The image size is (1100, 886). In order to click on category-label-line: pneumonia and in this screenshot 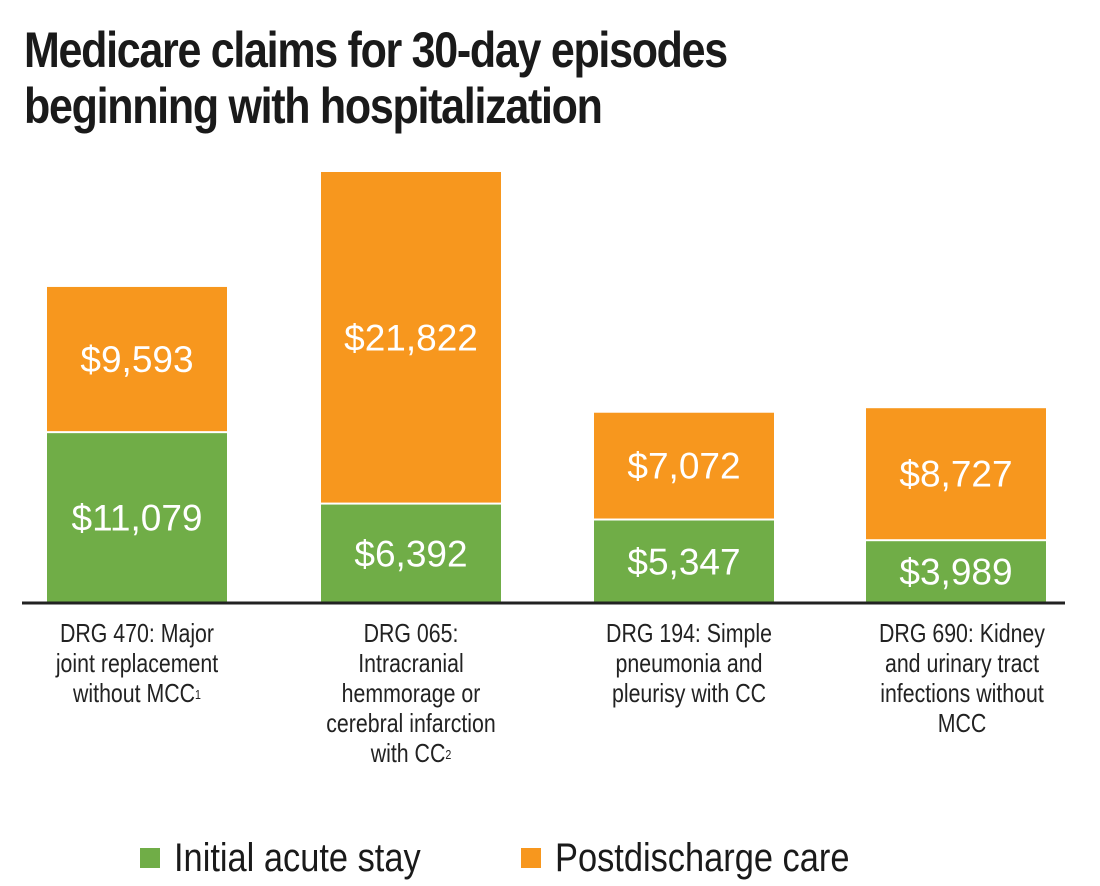, I will do `click(689, 663)`.